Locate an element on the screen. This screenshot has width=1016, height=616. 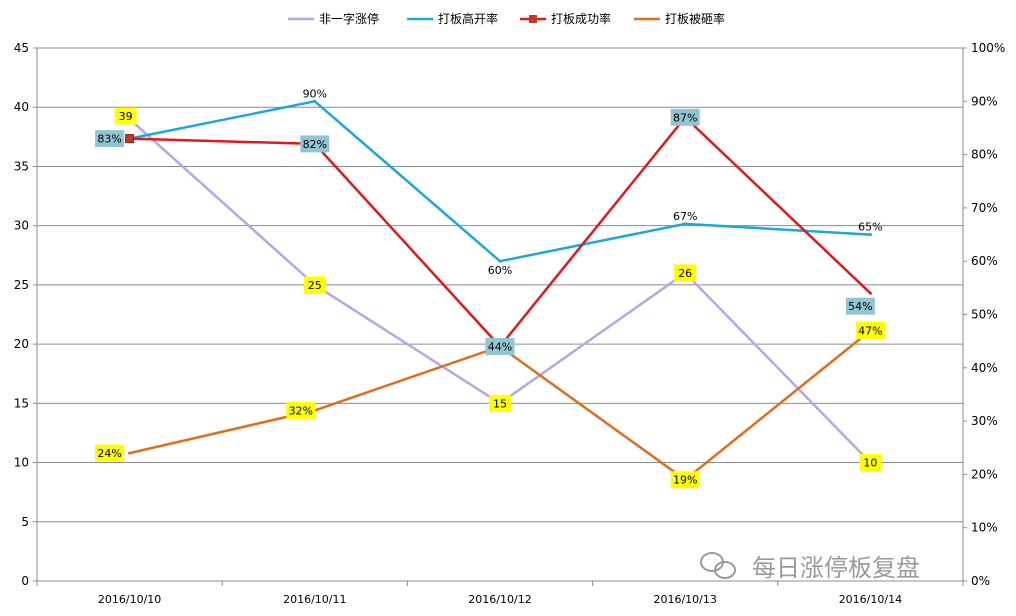
y-left-tick-label: 10 is located at coordinates (21, 463).